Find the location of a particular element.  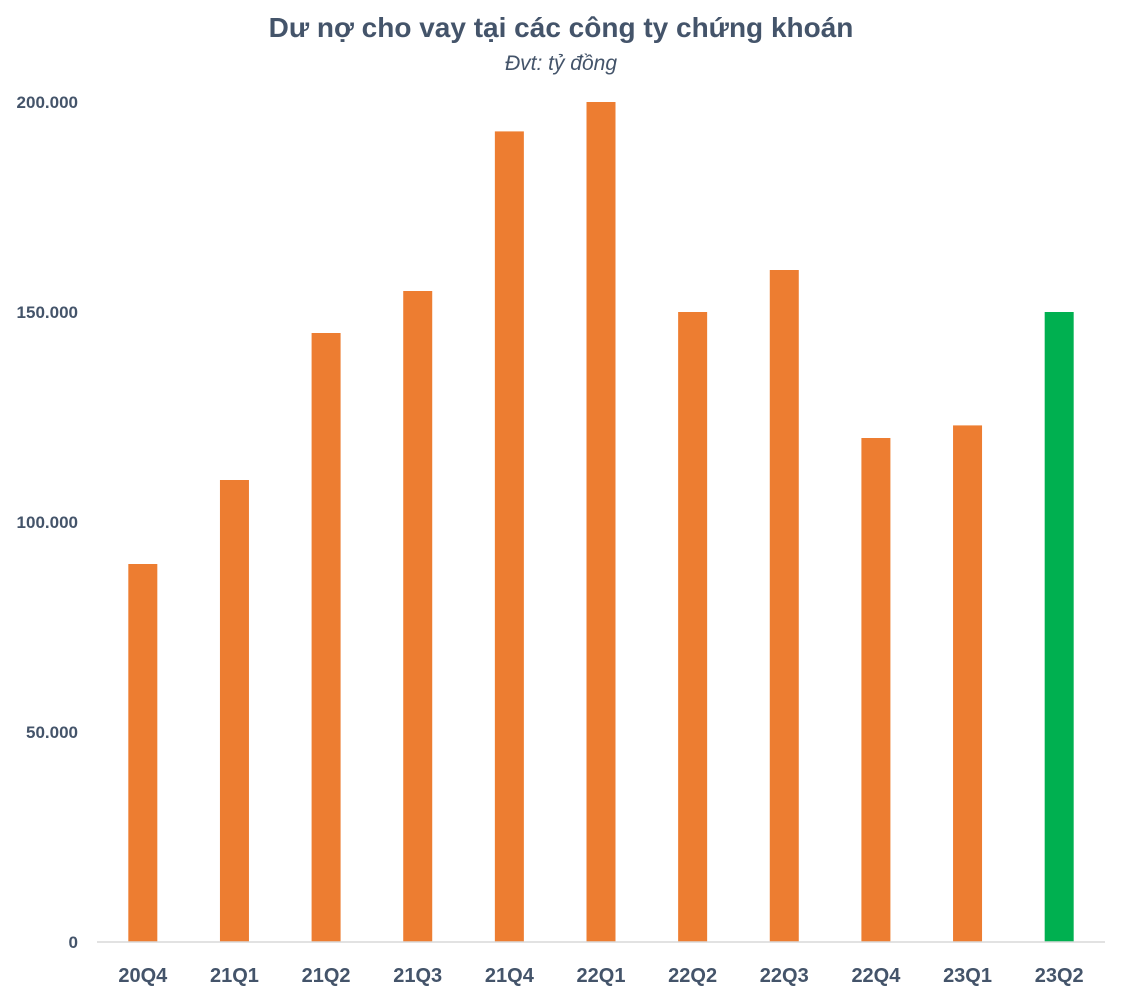

bar-21q1 is located at coordinates (234, 711).